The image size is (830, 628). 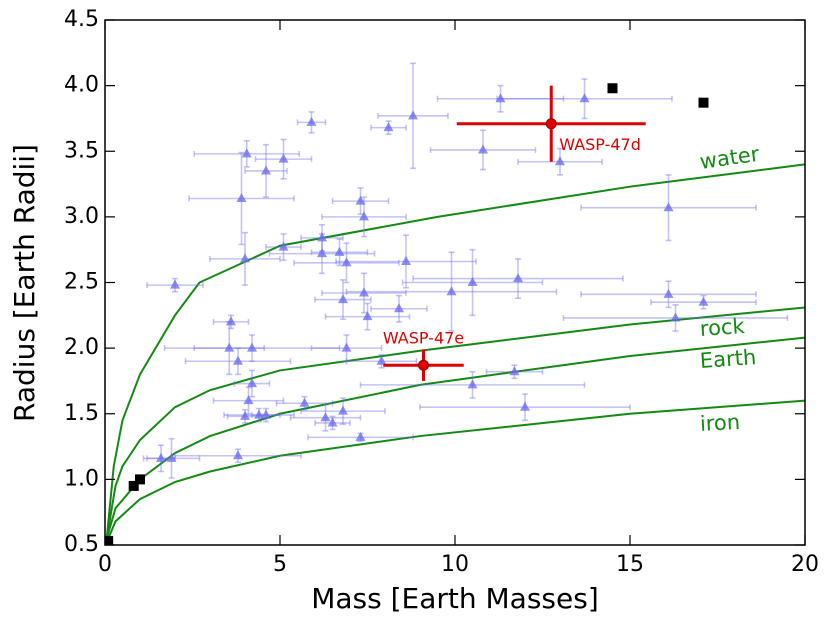 I want to click on y-tick-label: 2.0, so click(x=81, y=347).